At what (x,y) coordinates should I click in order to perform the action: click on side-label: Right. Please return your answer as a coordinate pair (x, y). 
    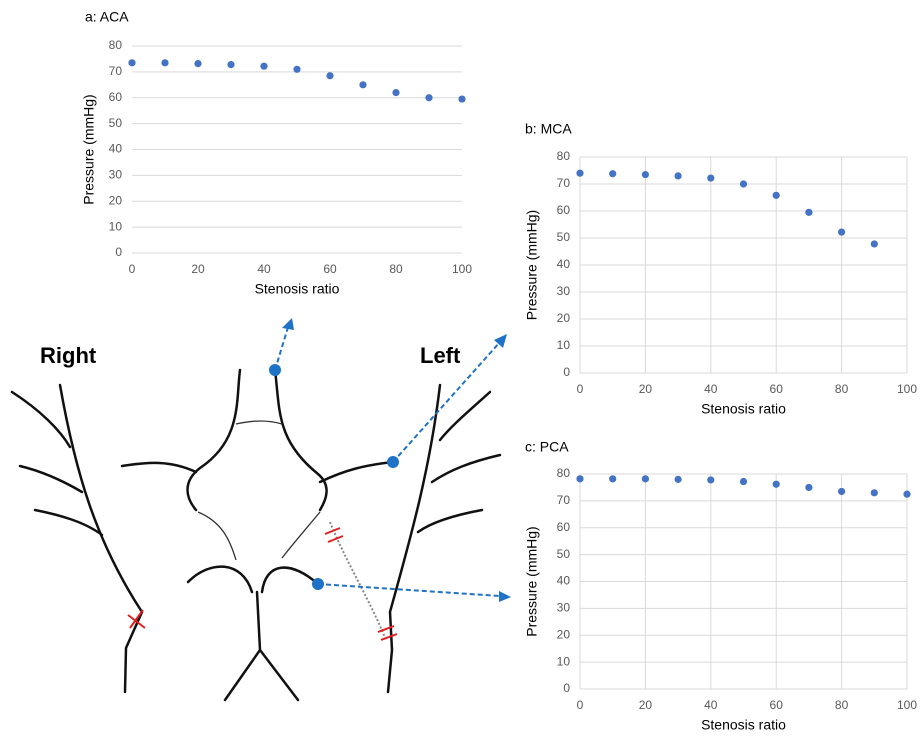
    Looking at the image, I should click on (68, 355).